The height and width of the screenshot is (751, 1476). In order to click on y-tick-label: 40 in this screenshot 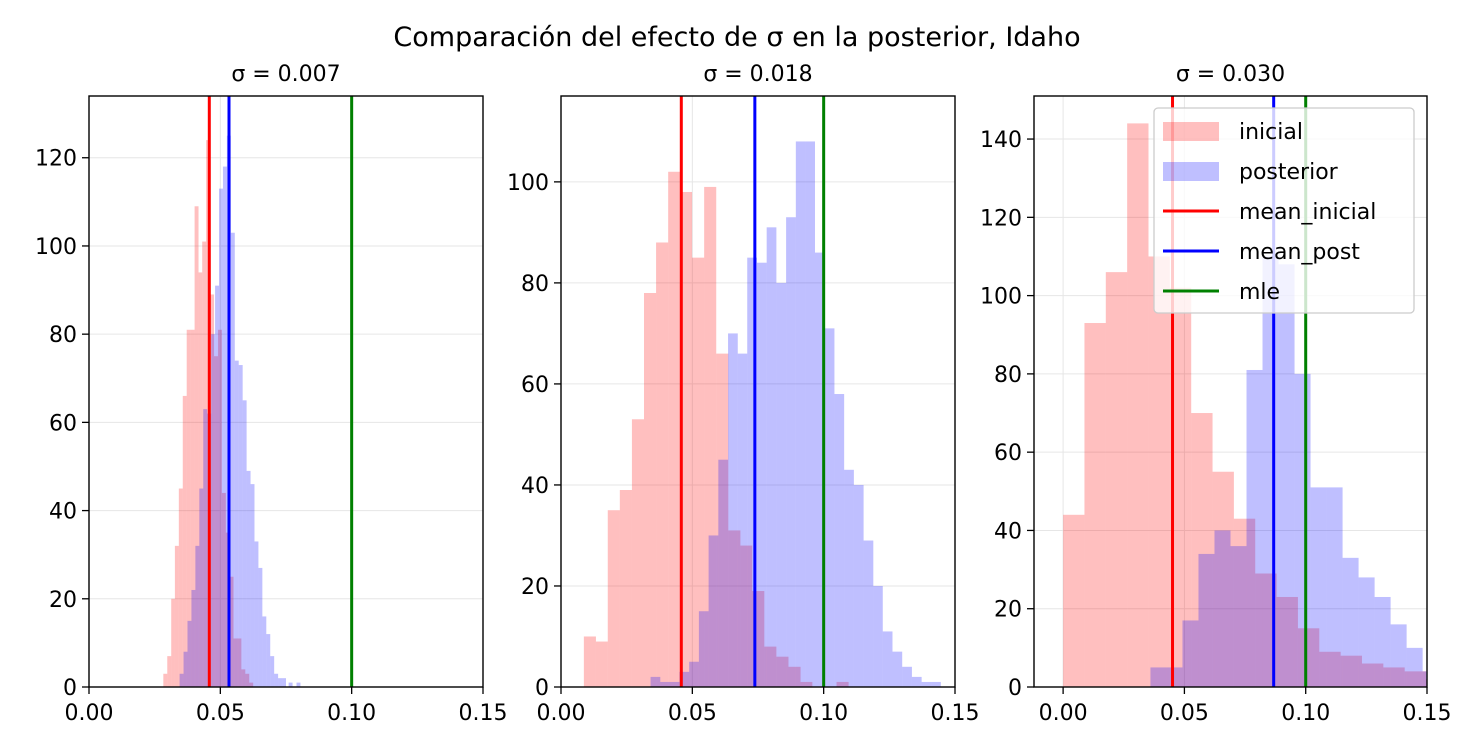, I will do `click(1008, 531)`.